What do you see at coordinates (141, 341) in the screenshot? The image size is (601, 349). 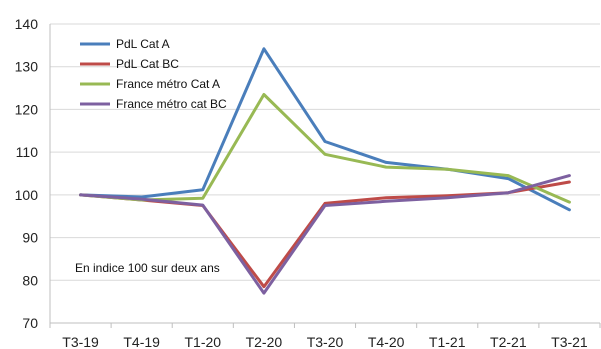 I see `x-tick-label: T4-19` at bounding box center [141, 341].